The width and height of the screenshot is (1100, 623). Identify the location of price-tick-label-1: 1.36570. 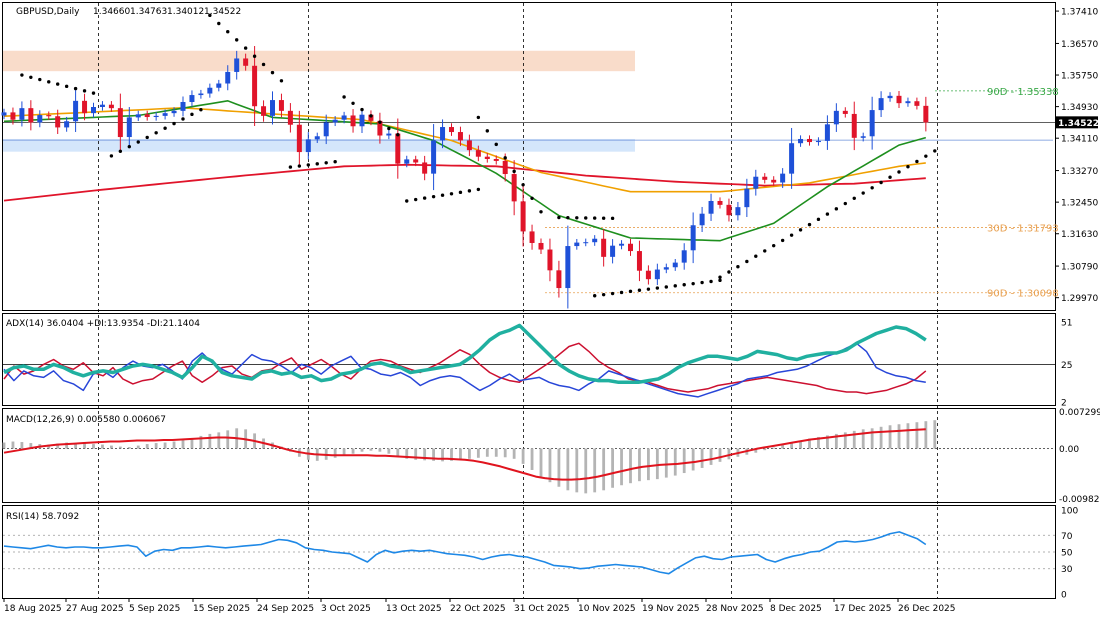
(1079, 45).